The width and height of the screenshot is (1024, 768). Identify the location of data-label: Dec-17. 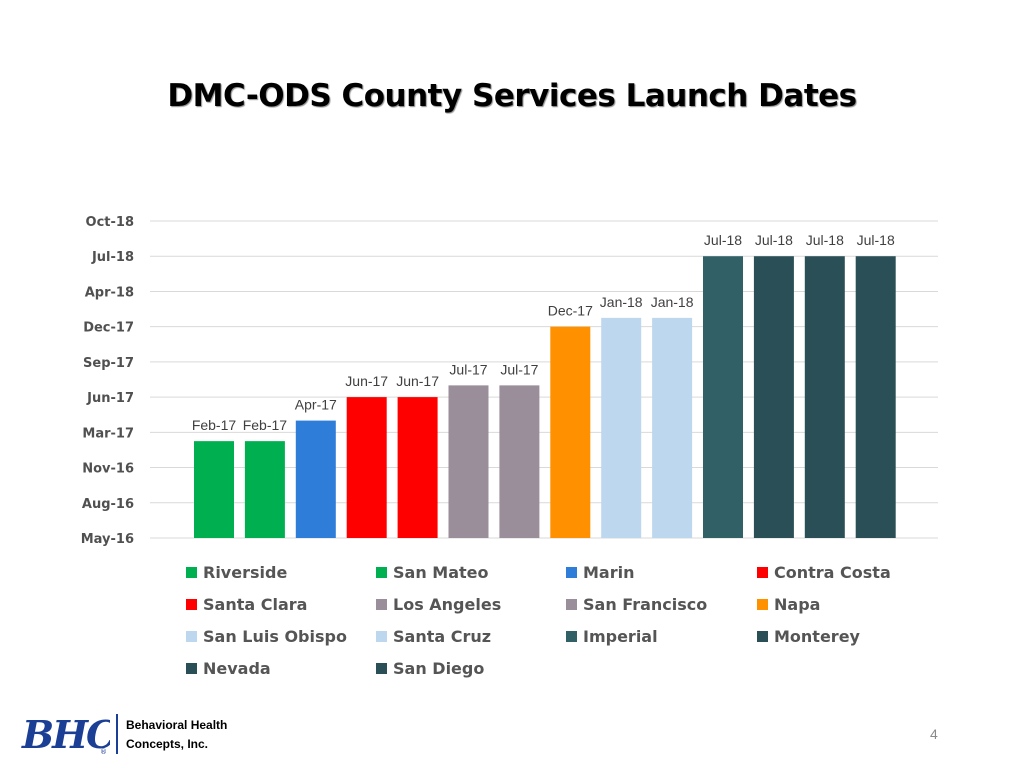
(570, 311).